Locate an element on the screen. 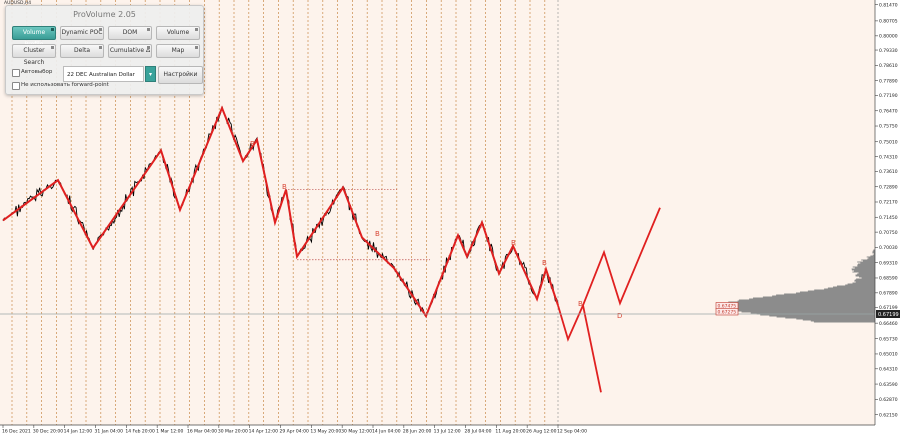 The height and width of the screenshot is (435, 900). price-tick-label: 0.75010 is located at coordinates (888, 142).